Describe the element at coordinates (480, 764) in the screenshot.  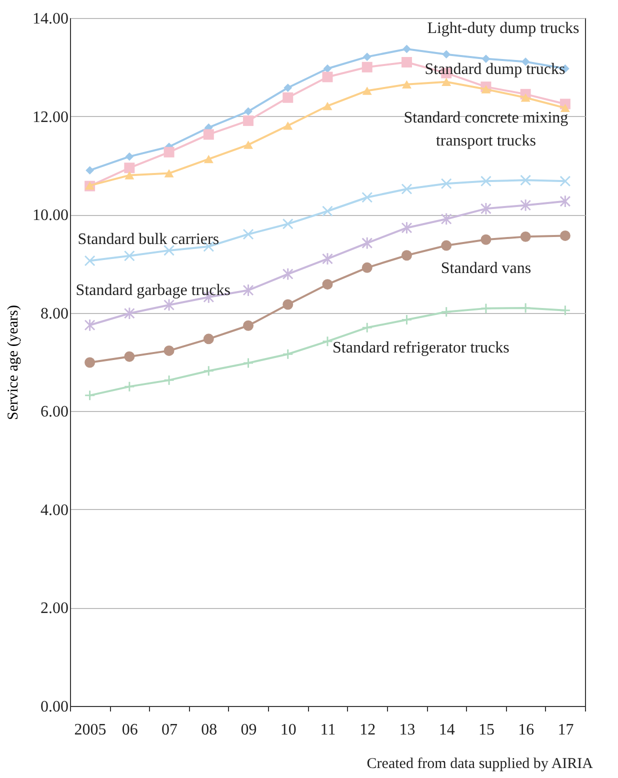
I see `text: Created from data supplied by AIRIA` at that location.